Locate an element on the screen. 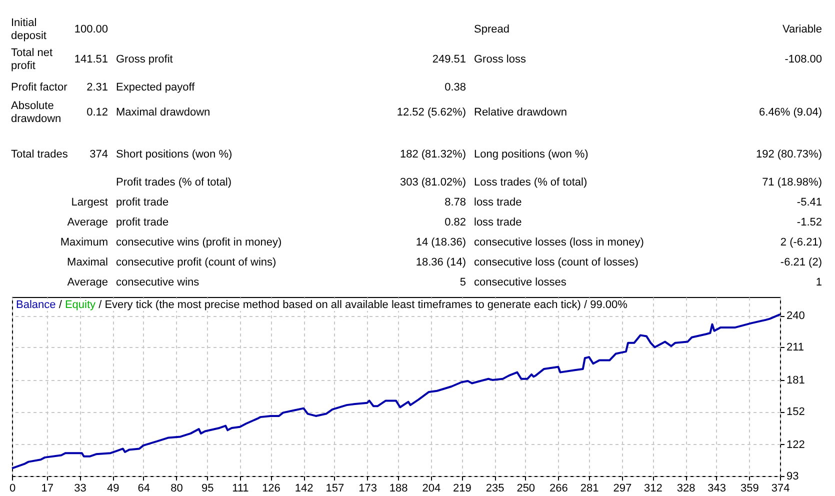 The image size is (835, 496). text: Maximal drawdown is located at coordinates (163, 113).